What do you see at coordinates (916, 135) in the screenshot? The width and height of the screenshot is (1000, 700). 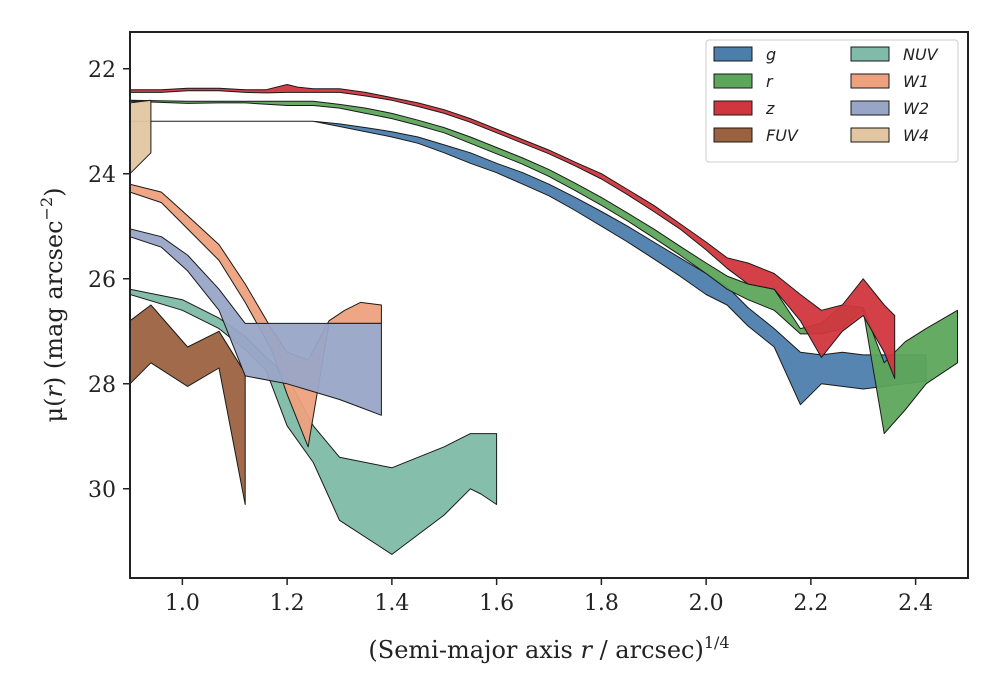 I see `legend-label-w4: W4` at bounding box center [916, 135].